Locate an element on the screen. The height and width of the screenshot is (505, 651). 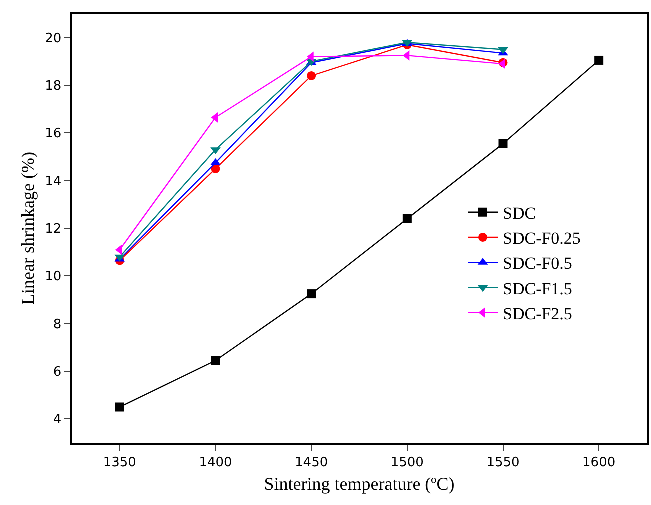
legend-label: SDC-F2.5 is located at coordinates (537, 314).